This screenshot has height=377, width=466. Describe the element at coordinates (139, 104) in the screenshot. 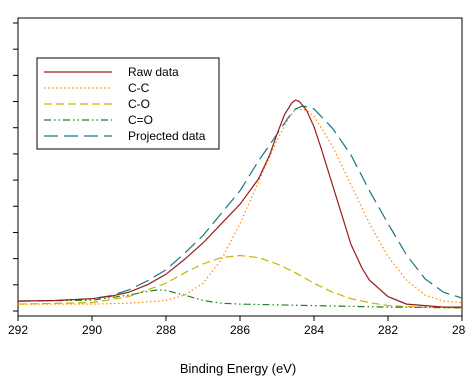

I see `legend-label: C-O` at that location.